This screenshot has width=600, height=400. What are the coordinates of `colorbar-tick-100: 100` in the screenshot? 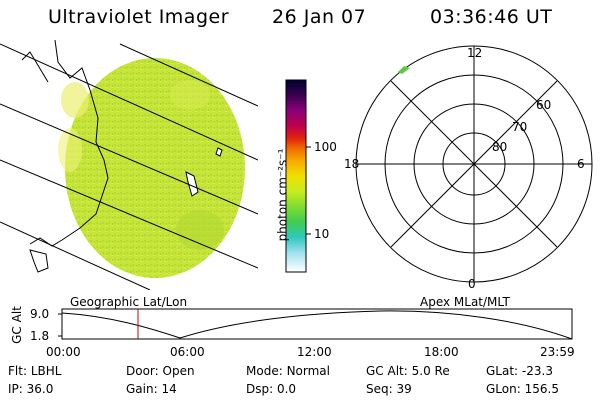 It's located at (325, 147).